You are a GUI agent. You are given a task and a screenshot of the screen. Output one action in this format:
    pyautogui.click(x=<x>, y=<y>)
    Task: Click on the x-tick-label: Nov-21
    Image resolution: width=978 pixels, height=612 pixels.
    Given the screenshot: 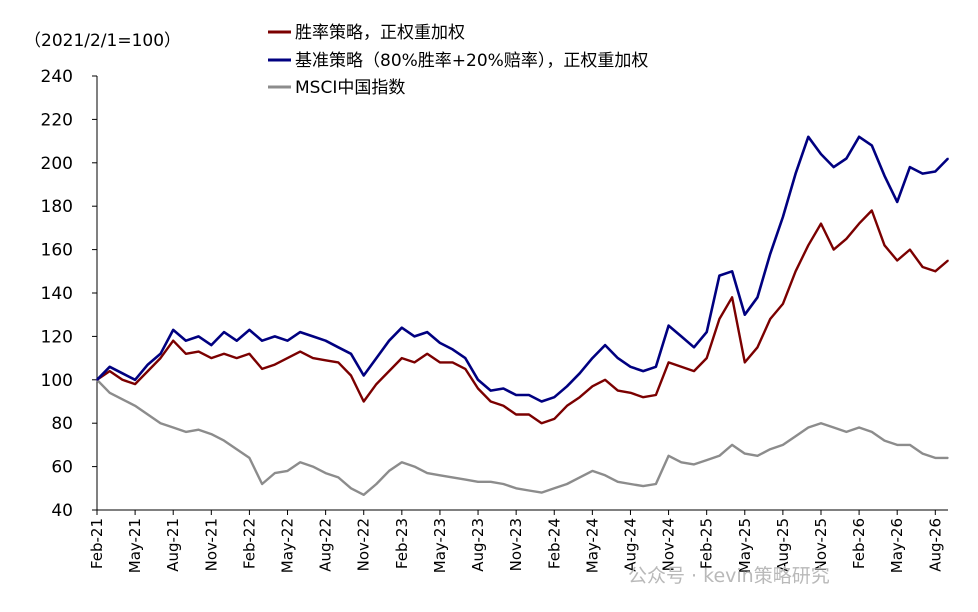 What is the action you would take?
    pyautogui.click(x=211, y=544)
    